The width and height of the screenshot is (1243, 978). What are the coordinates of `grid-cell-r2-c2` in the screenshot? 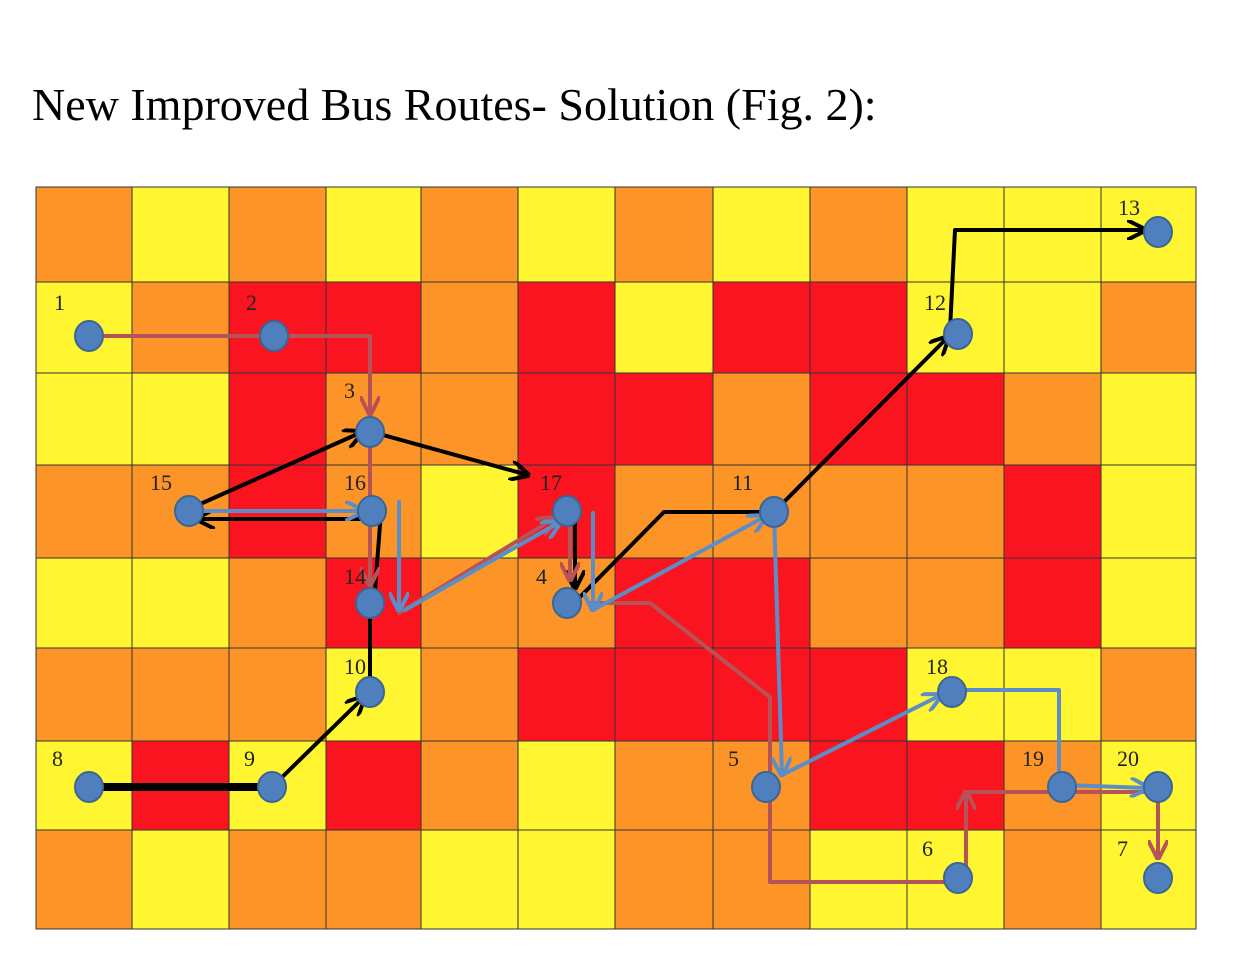 It's located at (180, 327).